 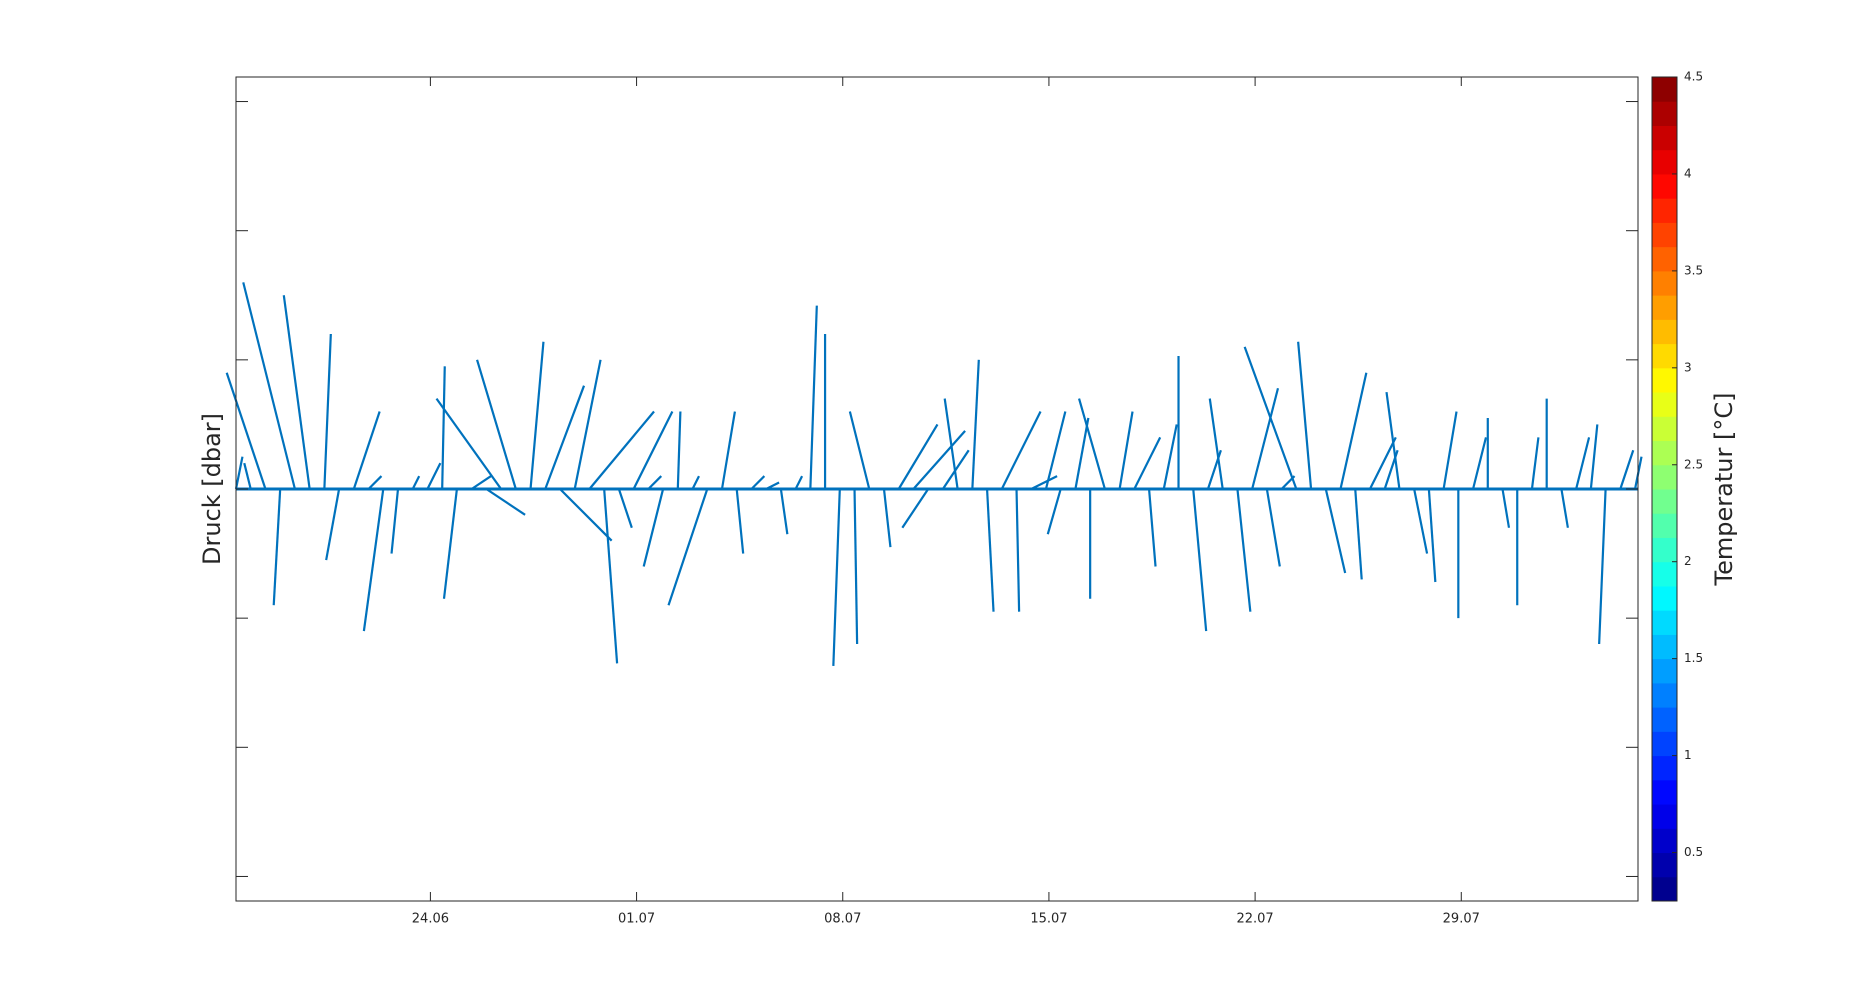 What do you see at coordinates (1688, 173) in the screenshot?
I see `colorbar-tick-label: 4` at bounding box center [1688, 173].